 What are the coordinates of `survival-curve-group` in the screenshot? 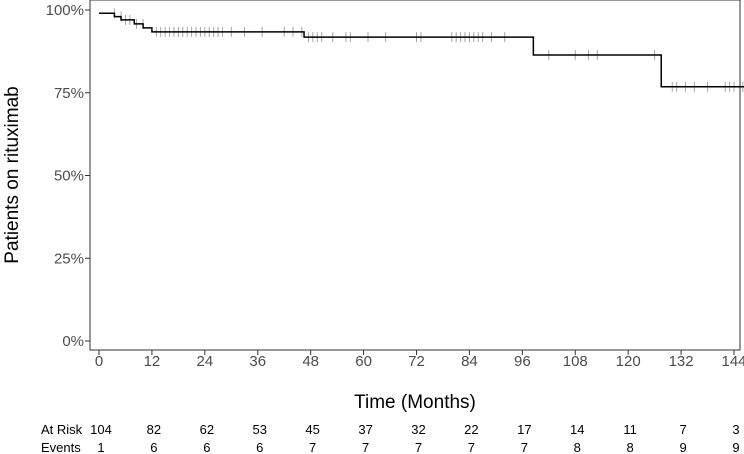 It's located at (421, 50).